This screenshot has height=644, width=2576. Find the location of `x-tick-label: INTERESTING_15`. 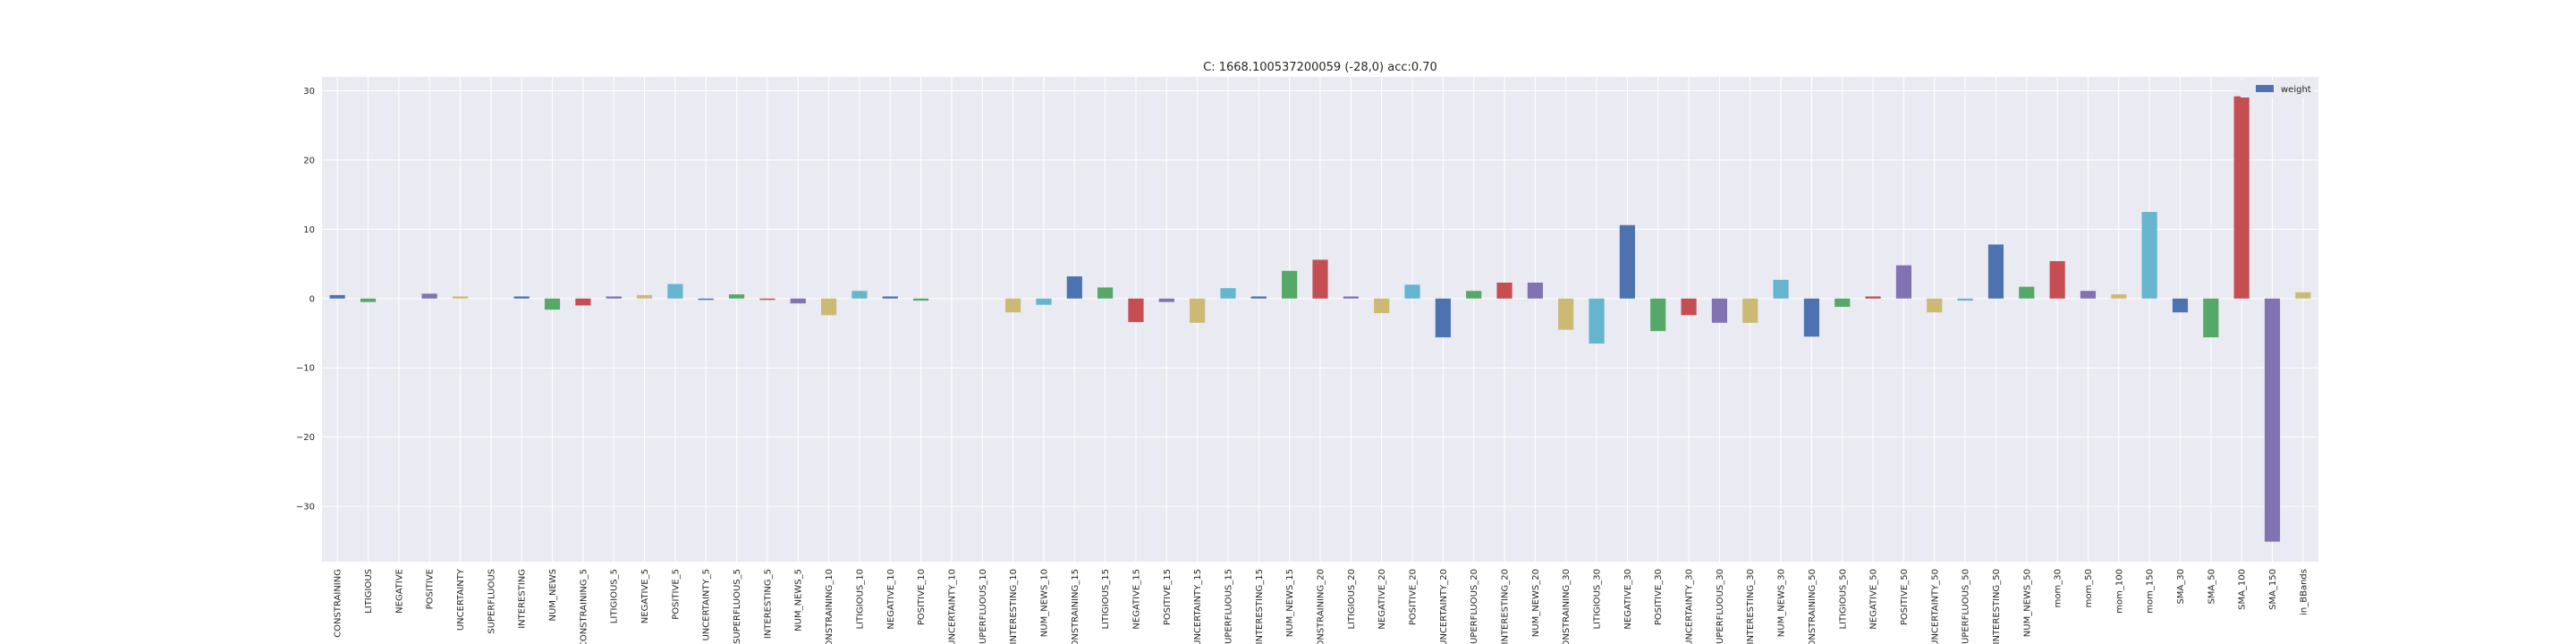

x-tick-label: INTERESTING_15 is located at coordinates (1260, 606).